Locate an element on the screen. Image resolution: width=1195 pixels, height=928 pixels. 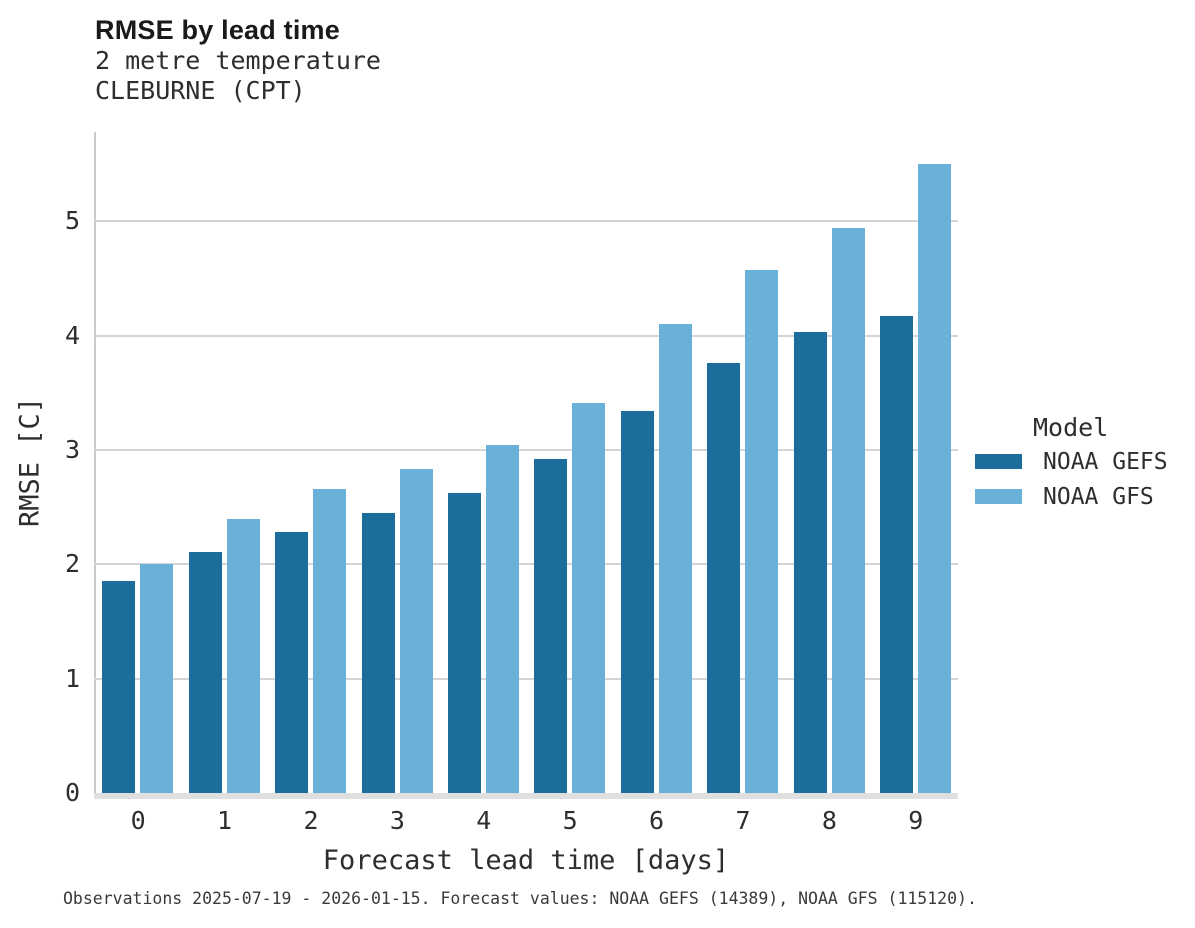
x-tick-label: 2 is located at coordinates (311, 820).